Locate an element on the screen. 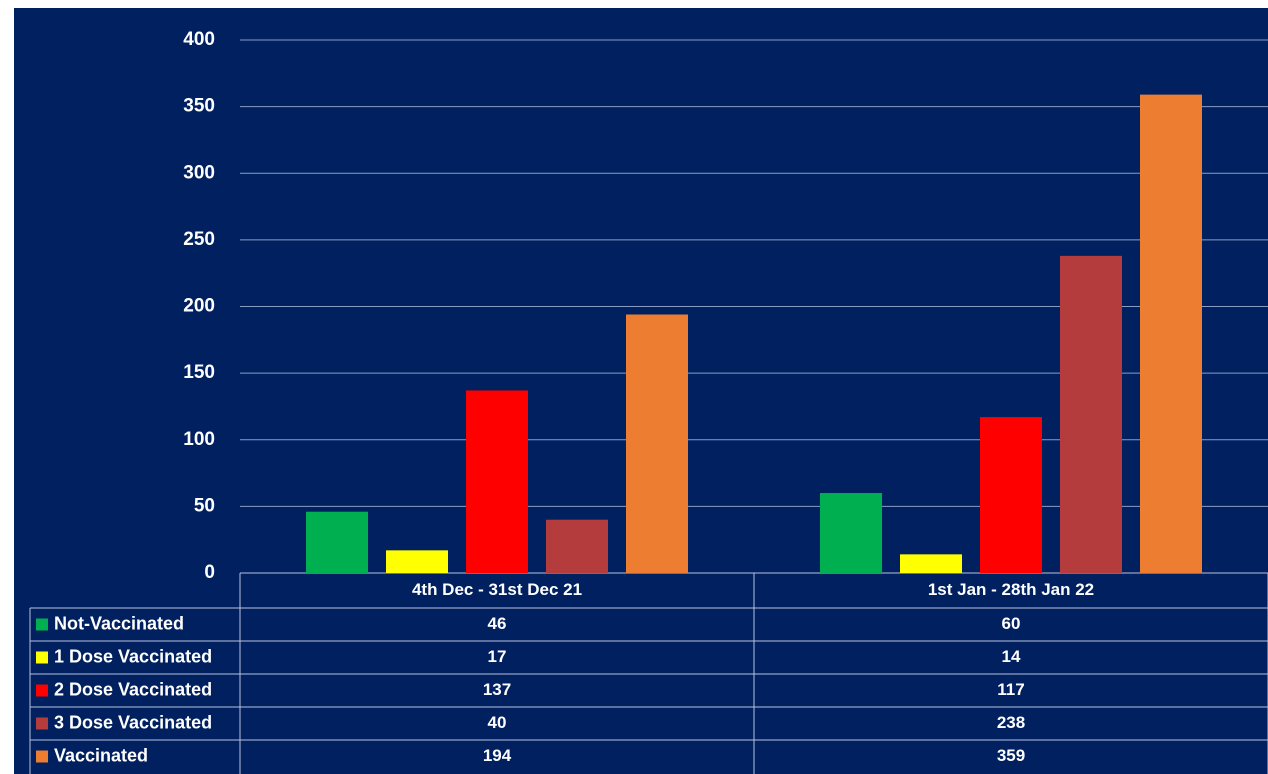 This screenshot has width=1268, height=774. y-tick-label: 0 is located at coordinates (209, 572).